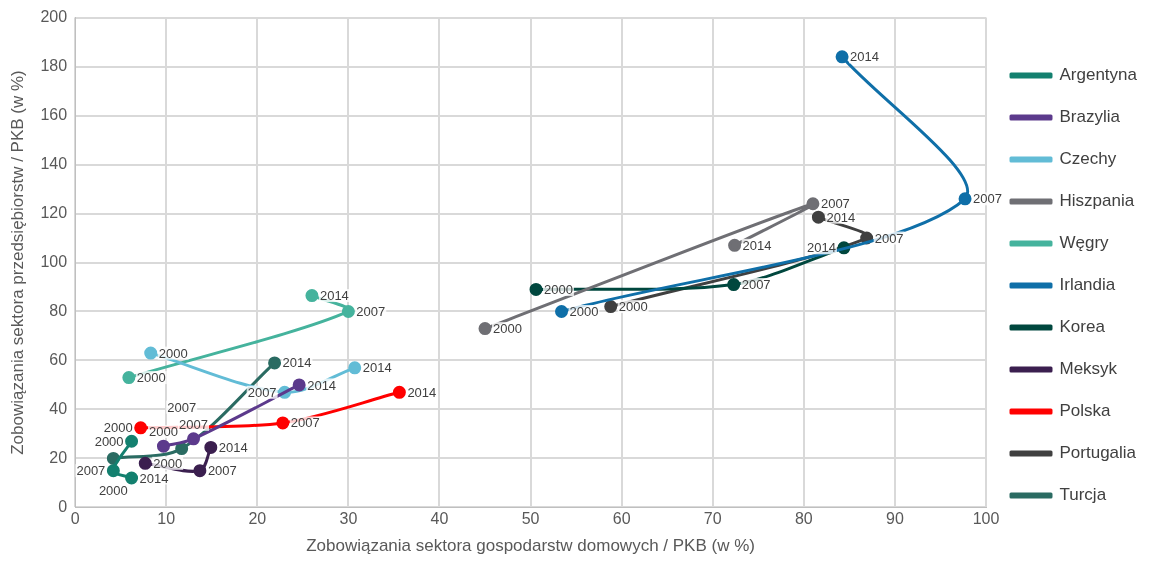  Describe the element at coordinates (58, 457) in the screenshot. I see `y-tick-label: 20` at that location.